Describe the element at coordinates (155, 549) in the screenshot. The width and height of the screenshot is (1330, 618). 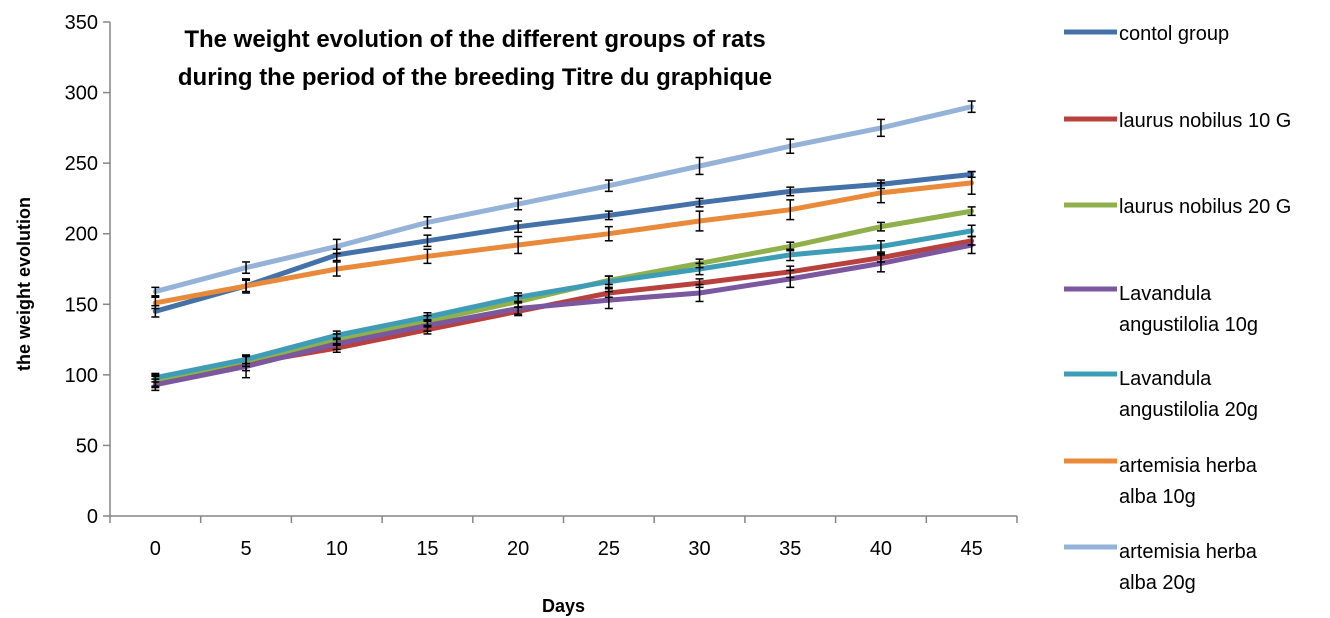
I see `x-tick-label: 0` at that location.